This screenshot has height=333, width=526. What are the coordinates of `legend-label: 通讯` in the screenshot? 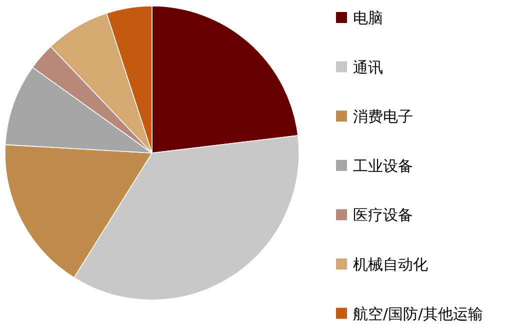 It's located at (368, 67).